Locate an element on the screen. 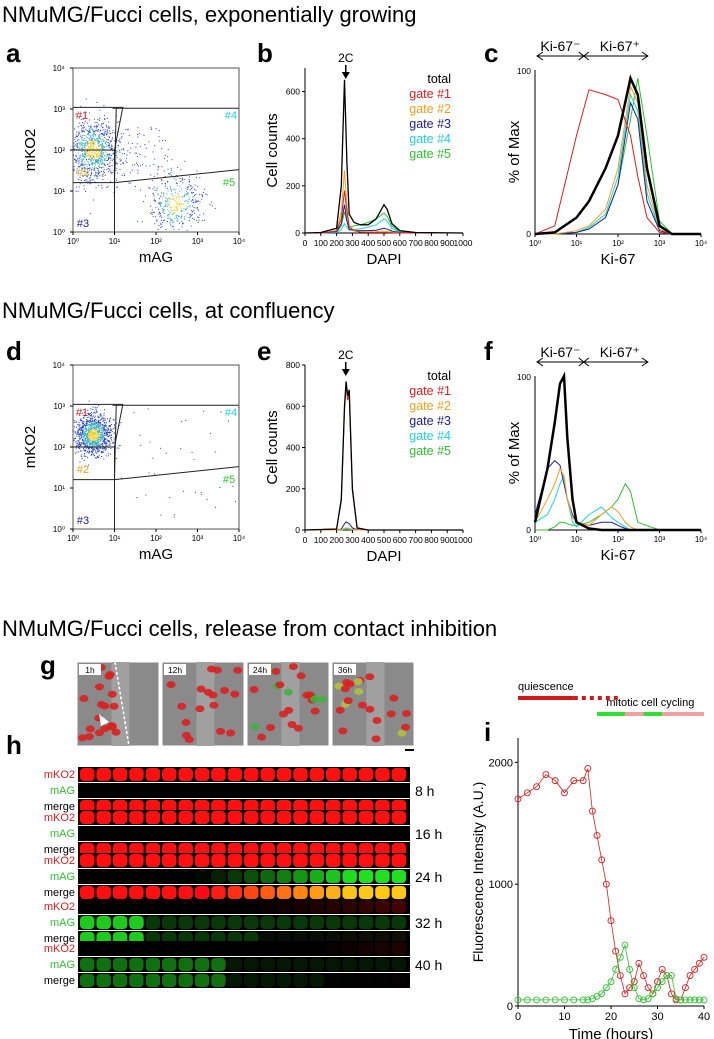 The height and width of the screenshot is (1039, 714). panel-letter-i: i is located at coordinates (488, 732).